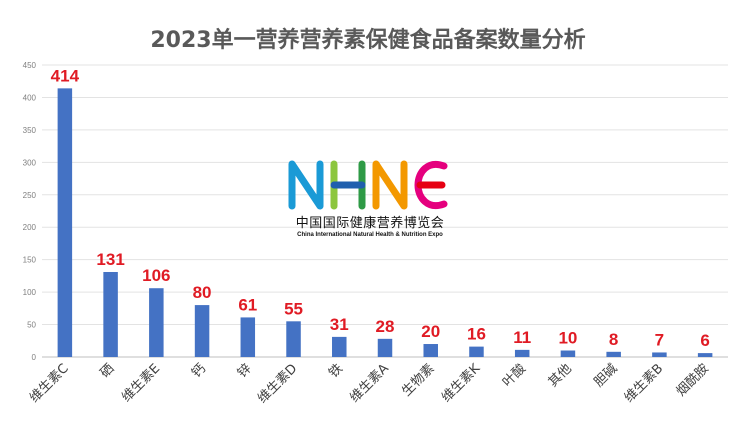  What do you see at coordinates (30, 227) in the screenshot?
I see `y-tick-label: 200` at bounding box center [30, 227].